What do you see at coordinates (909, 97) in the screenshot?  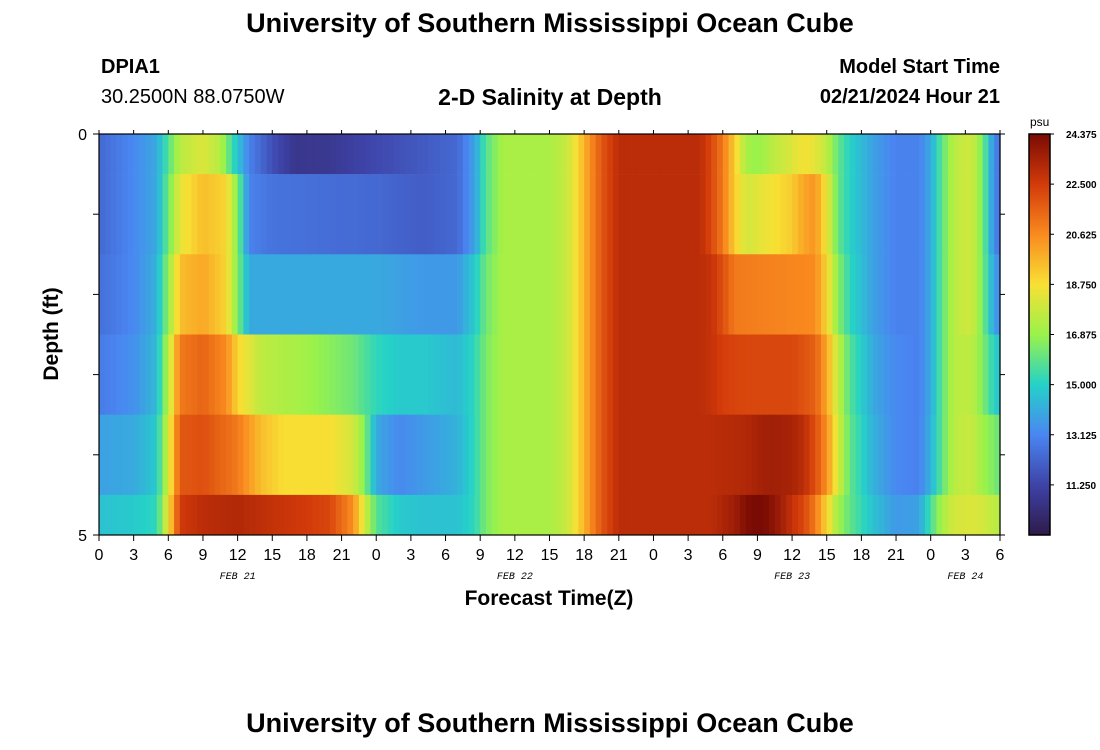 I see `model-start-value: 02/21/2024 Hour 21` at bounding box center [909, 97].